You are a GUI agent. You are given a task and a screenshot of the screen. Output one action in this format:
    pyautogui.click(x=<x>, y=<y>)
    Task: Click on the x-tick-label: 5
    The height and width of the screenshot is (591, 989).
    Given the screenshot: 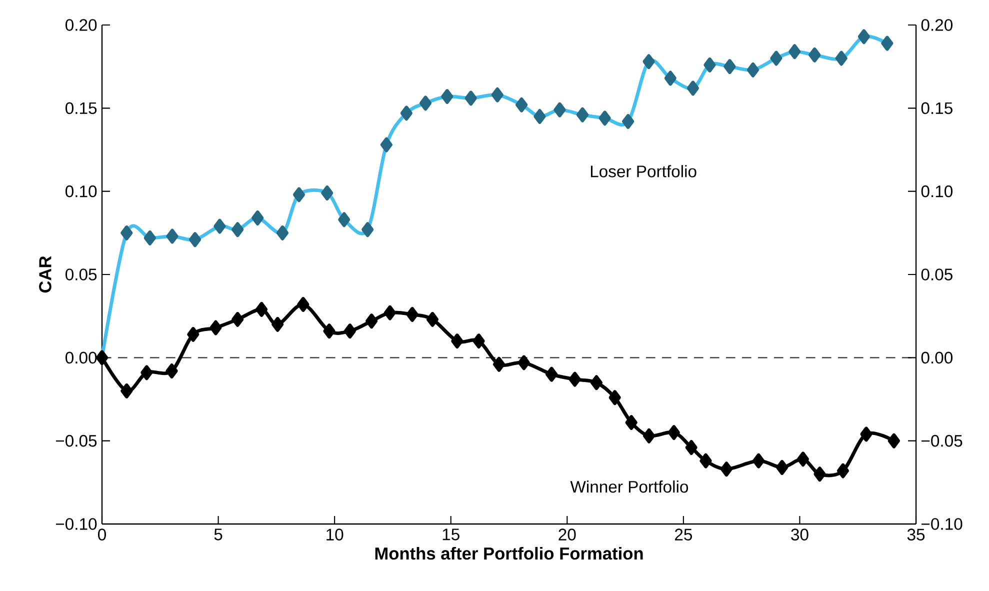 What is the action you would take?
    pyautogui.click(x=218, y=534)
    